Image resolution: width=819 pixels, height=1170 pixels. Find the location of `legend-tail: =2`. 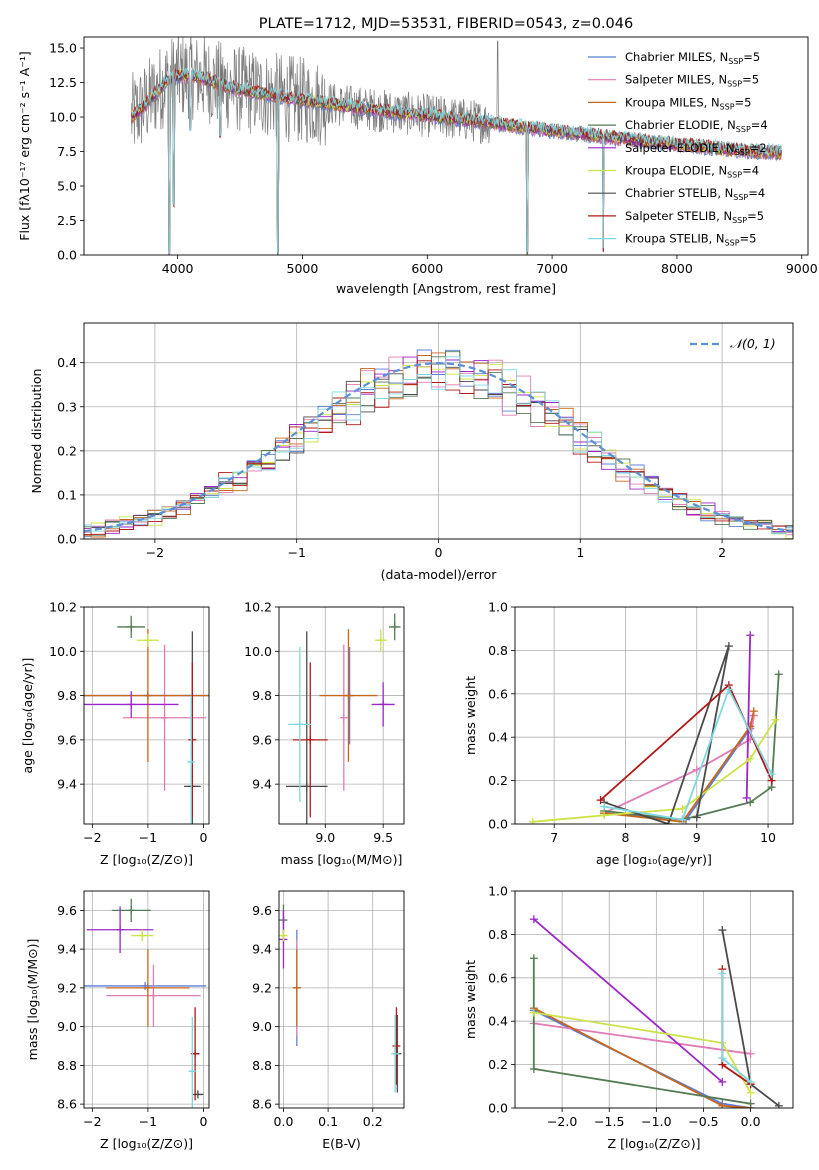

legend-tail: =2 is located at coordinates (758, 148).